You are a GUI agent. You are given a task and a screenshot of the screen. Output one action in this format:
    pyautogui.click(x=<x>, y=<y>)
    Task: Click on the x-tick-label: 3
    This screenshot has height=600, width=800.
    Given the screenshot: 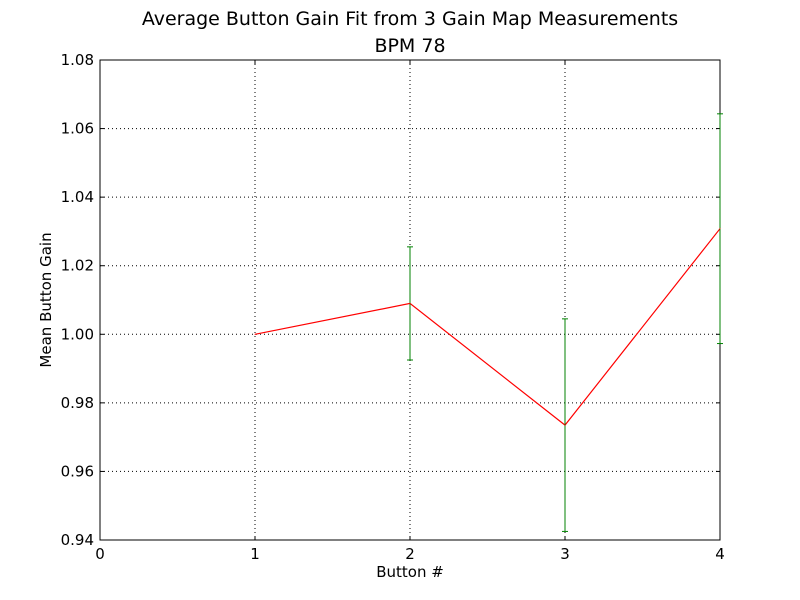 What is the action you would take?
    pyautogui.click(x=565, y=554)
    